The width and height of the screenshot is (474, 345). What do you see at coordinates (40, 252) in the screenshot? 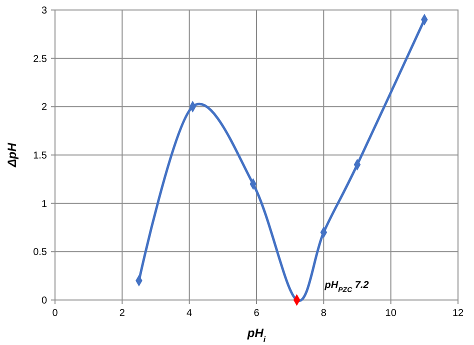
I see `y-tick-label: 0.5` at bounding box center [40, 252].